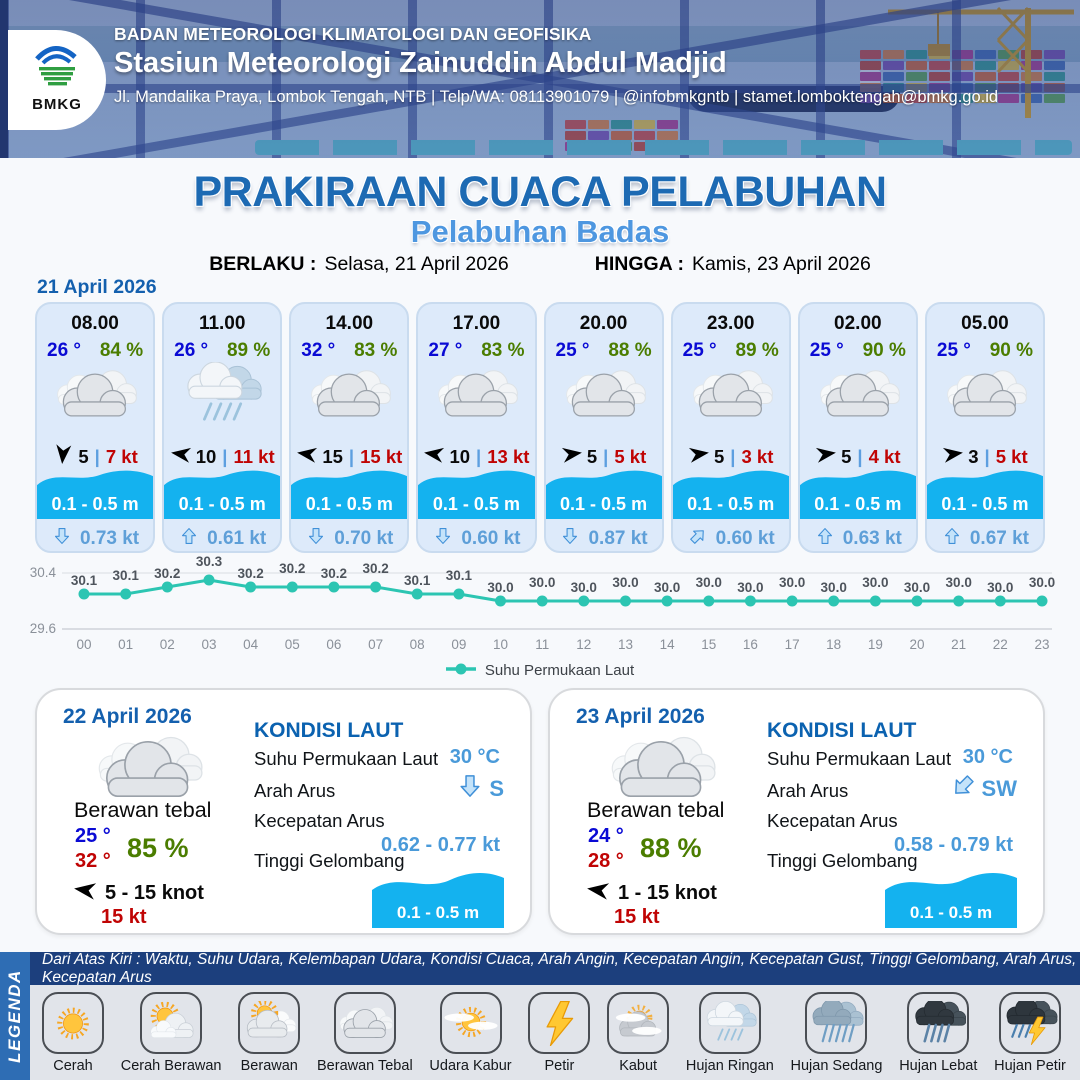  What do you see at coordinates (43, 628) in the screenshot?
I see `svg-text: 29.6` at bounding box center [43, 628].